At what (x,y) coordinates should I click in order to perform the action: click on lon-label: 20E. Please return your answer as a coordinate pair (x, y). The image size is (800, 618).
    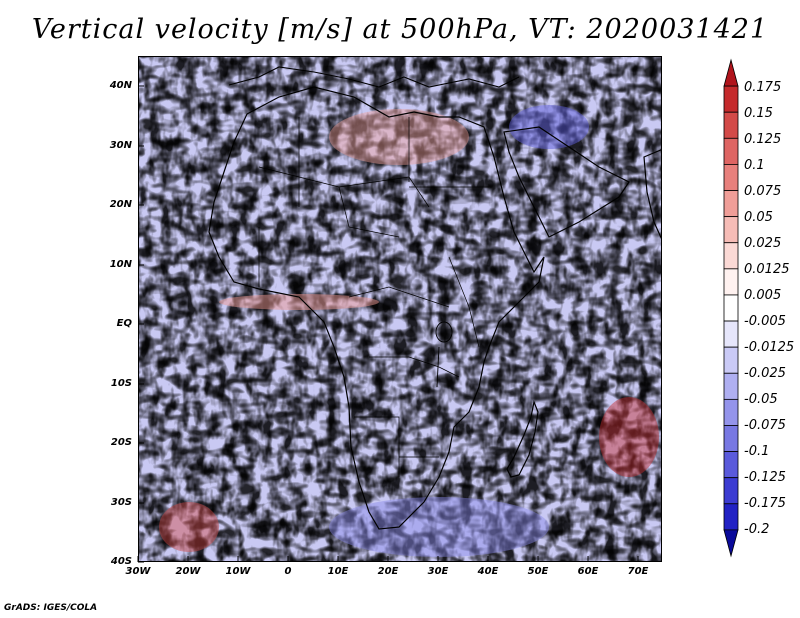
    Looking at the image, I should click on (388, 571).